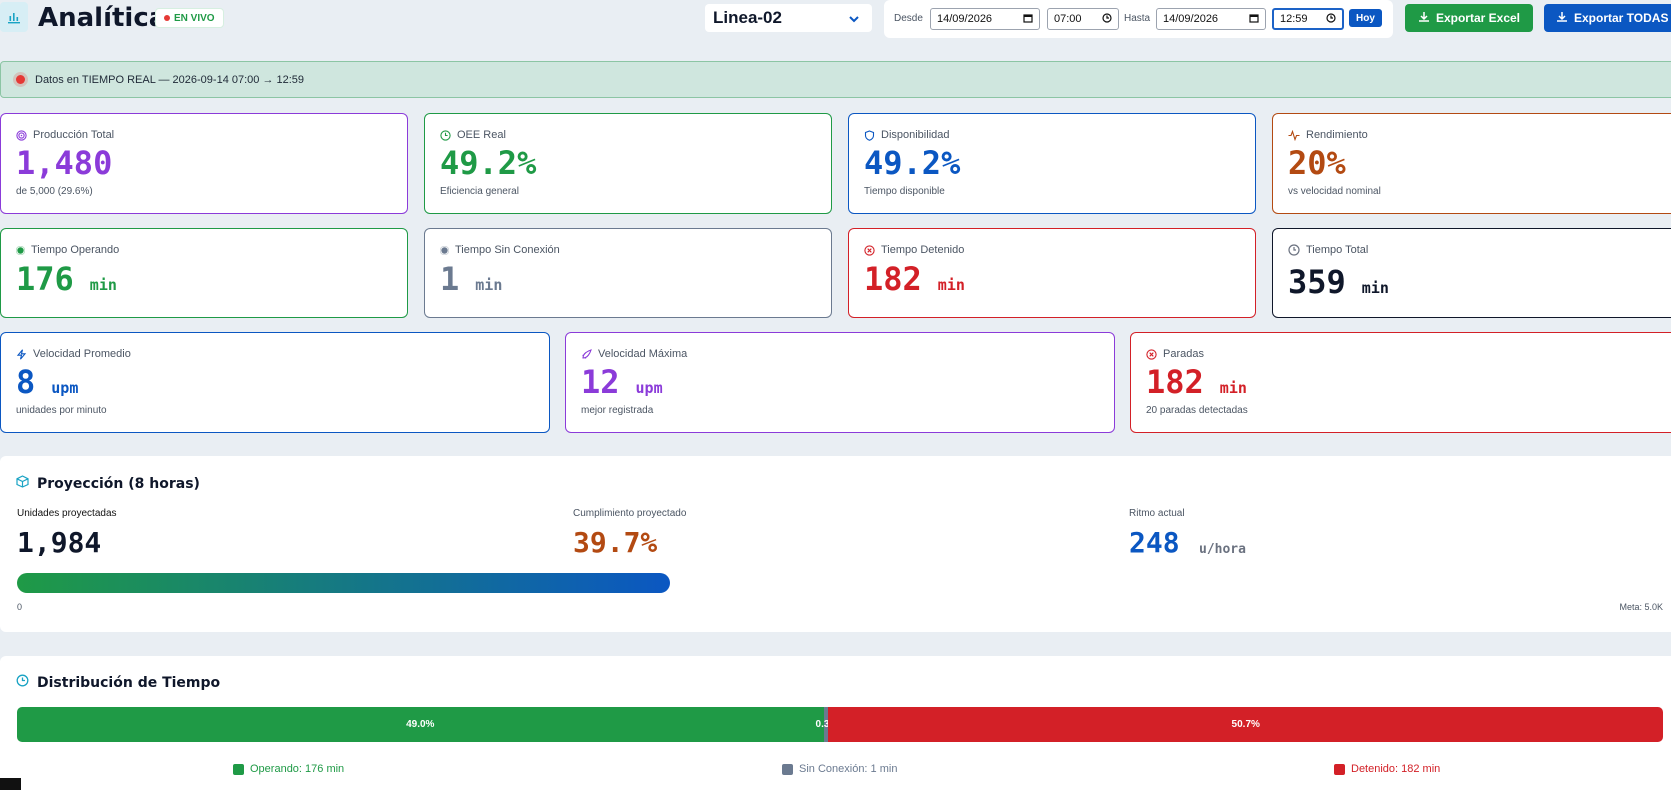 The width and height of the screenshot is (1671, 790). I want to click on projection-title: Proyección (8 horas), so click(108, 483).